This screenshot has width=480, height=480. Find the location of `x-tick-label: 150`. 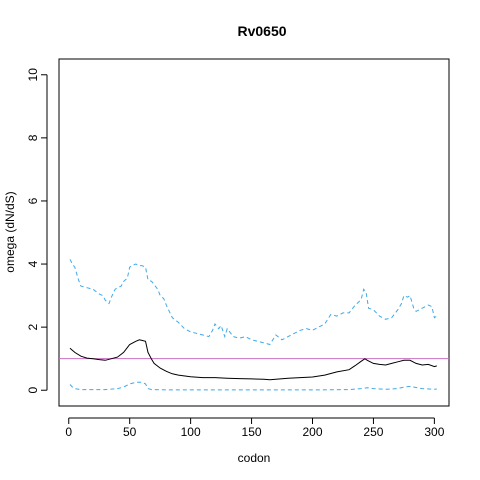

x-tick-label: 150 is located at coordinates (252, 432).